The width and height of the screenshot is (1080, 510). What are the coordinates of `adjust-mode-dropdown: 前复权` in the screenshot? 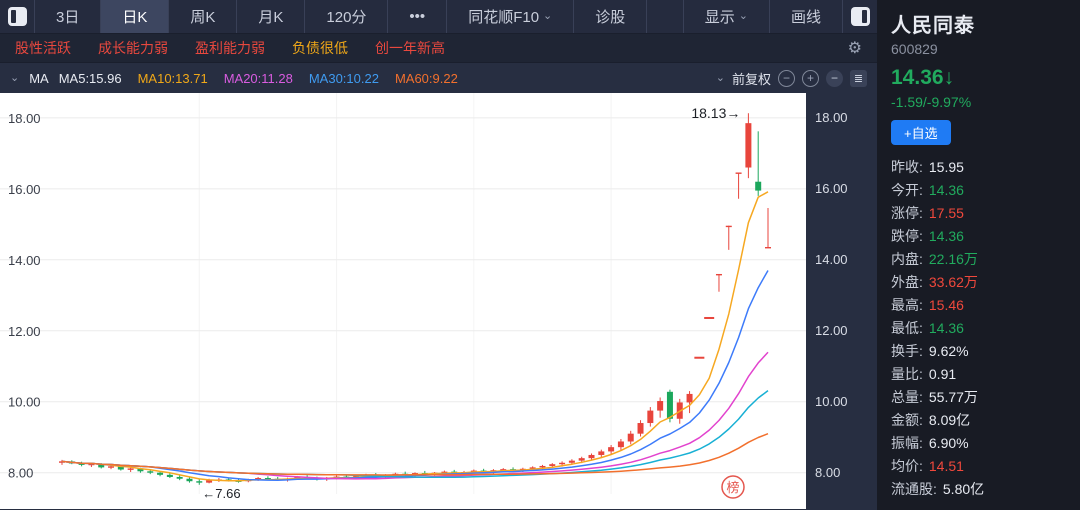 It's located at (751, 79).